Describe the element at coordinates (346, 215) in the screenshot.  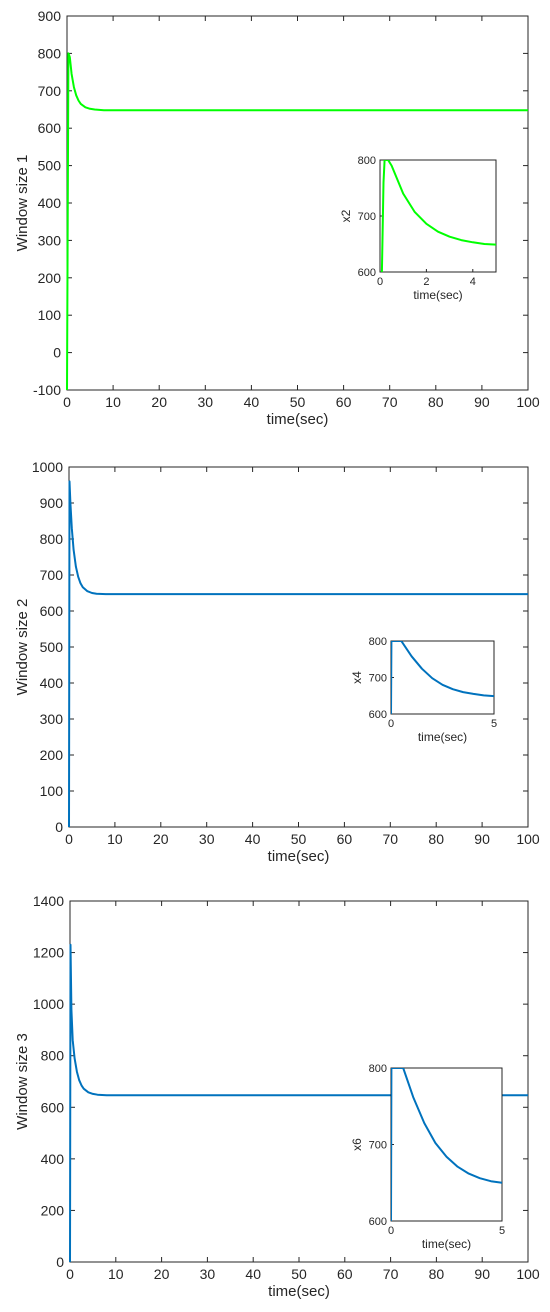
I see `inset-y-axis-label: x2` at that location.